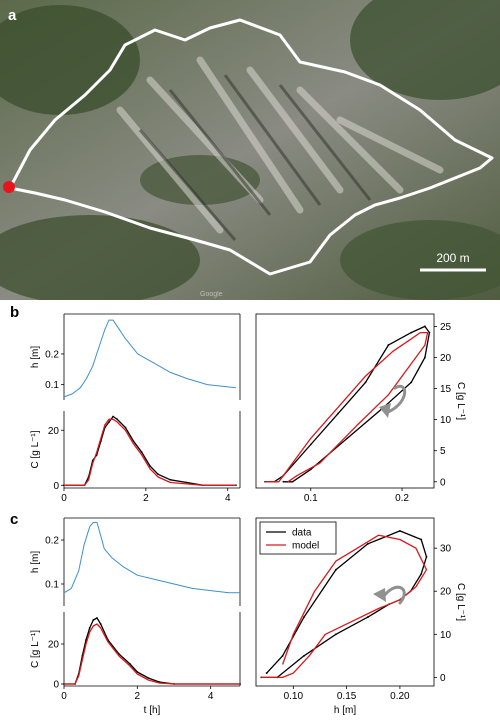 Image resolution: width=500 pixels, height=723 pixels. What do you see at coordinates (14, 312) in the screenshot?
I see `panel-letter-b: b` at bounding box center [14, 312].